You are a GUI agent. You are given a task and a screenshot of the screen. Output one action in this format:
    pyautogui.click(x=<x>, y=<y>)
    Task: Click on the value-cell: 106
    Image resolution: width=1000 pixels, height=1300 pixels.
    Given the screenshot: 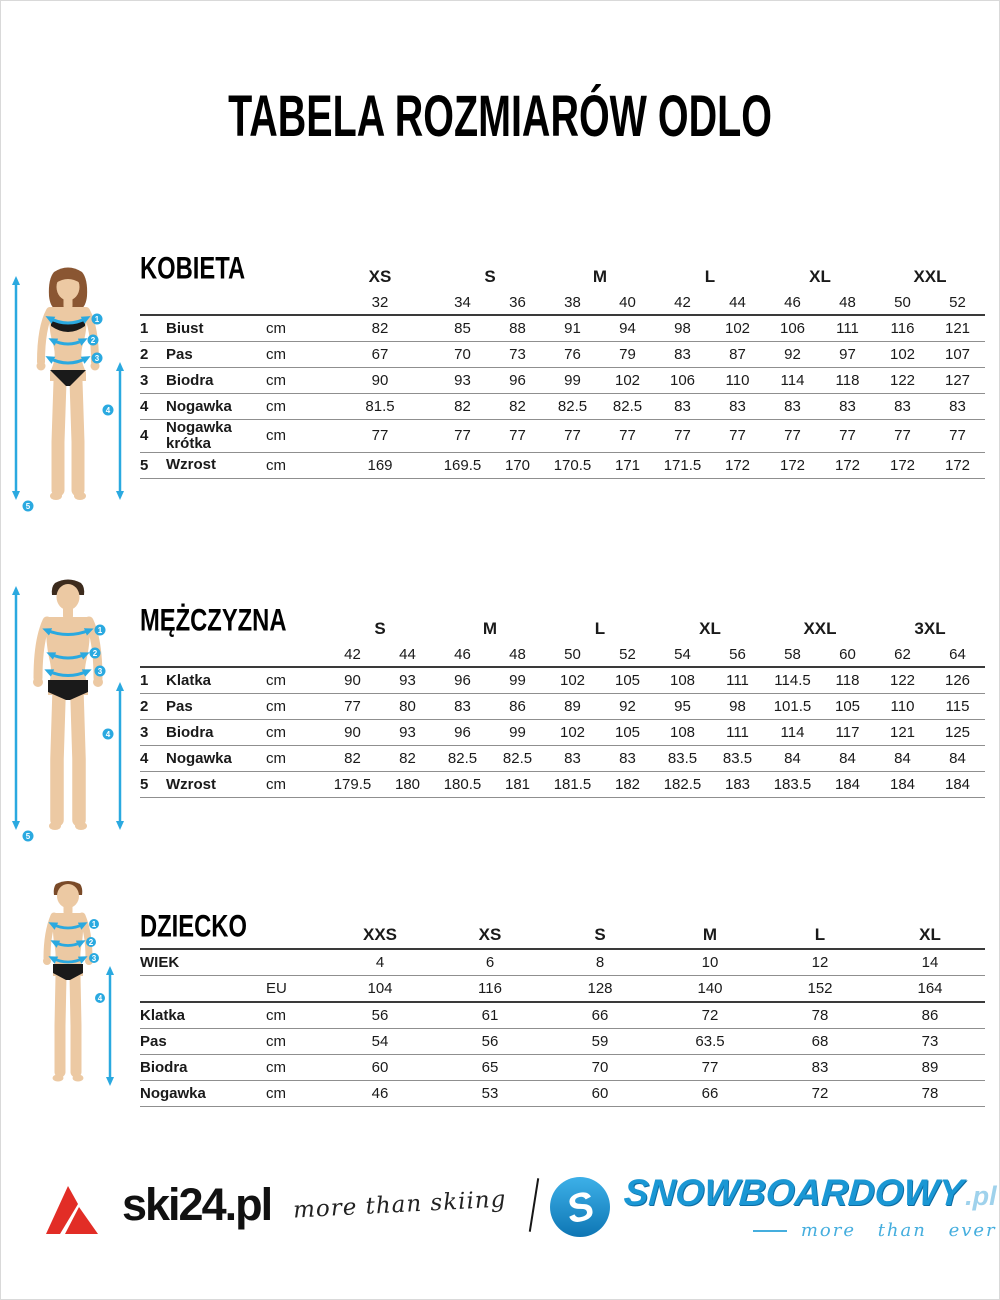 What is the action you would take?
    pyautogui.click(x=792, y=328)
    